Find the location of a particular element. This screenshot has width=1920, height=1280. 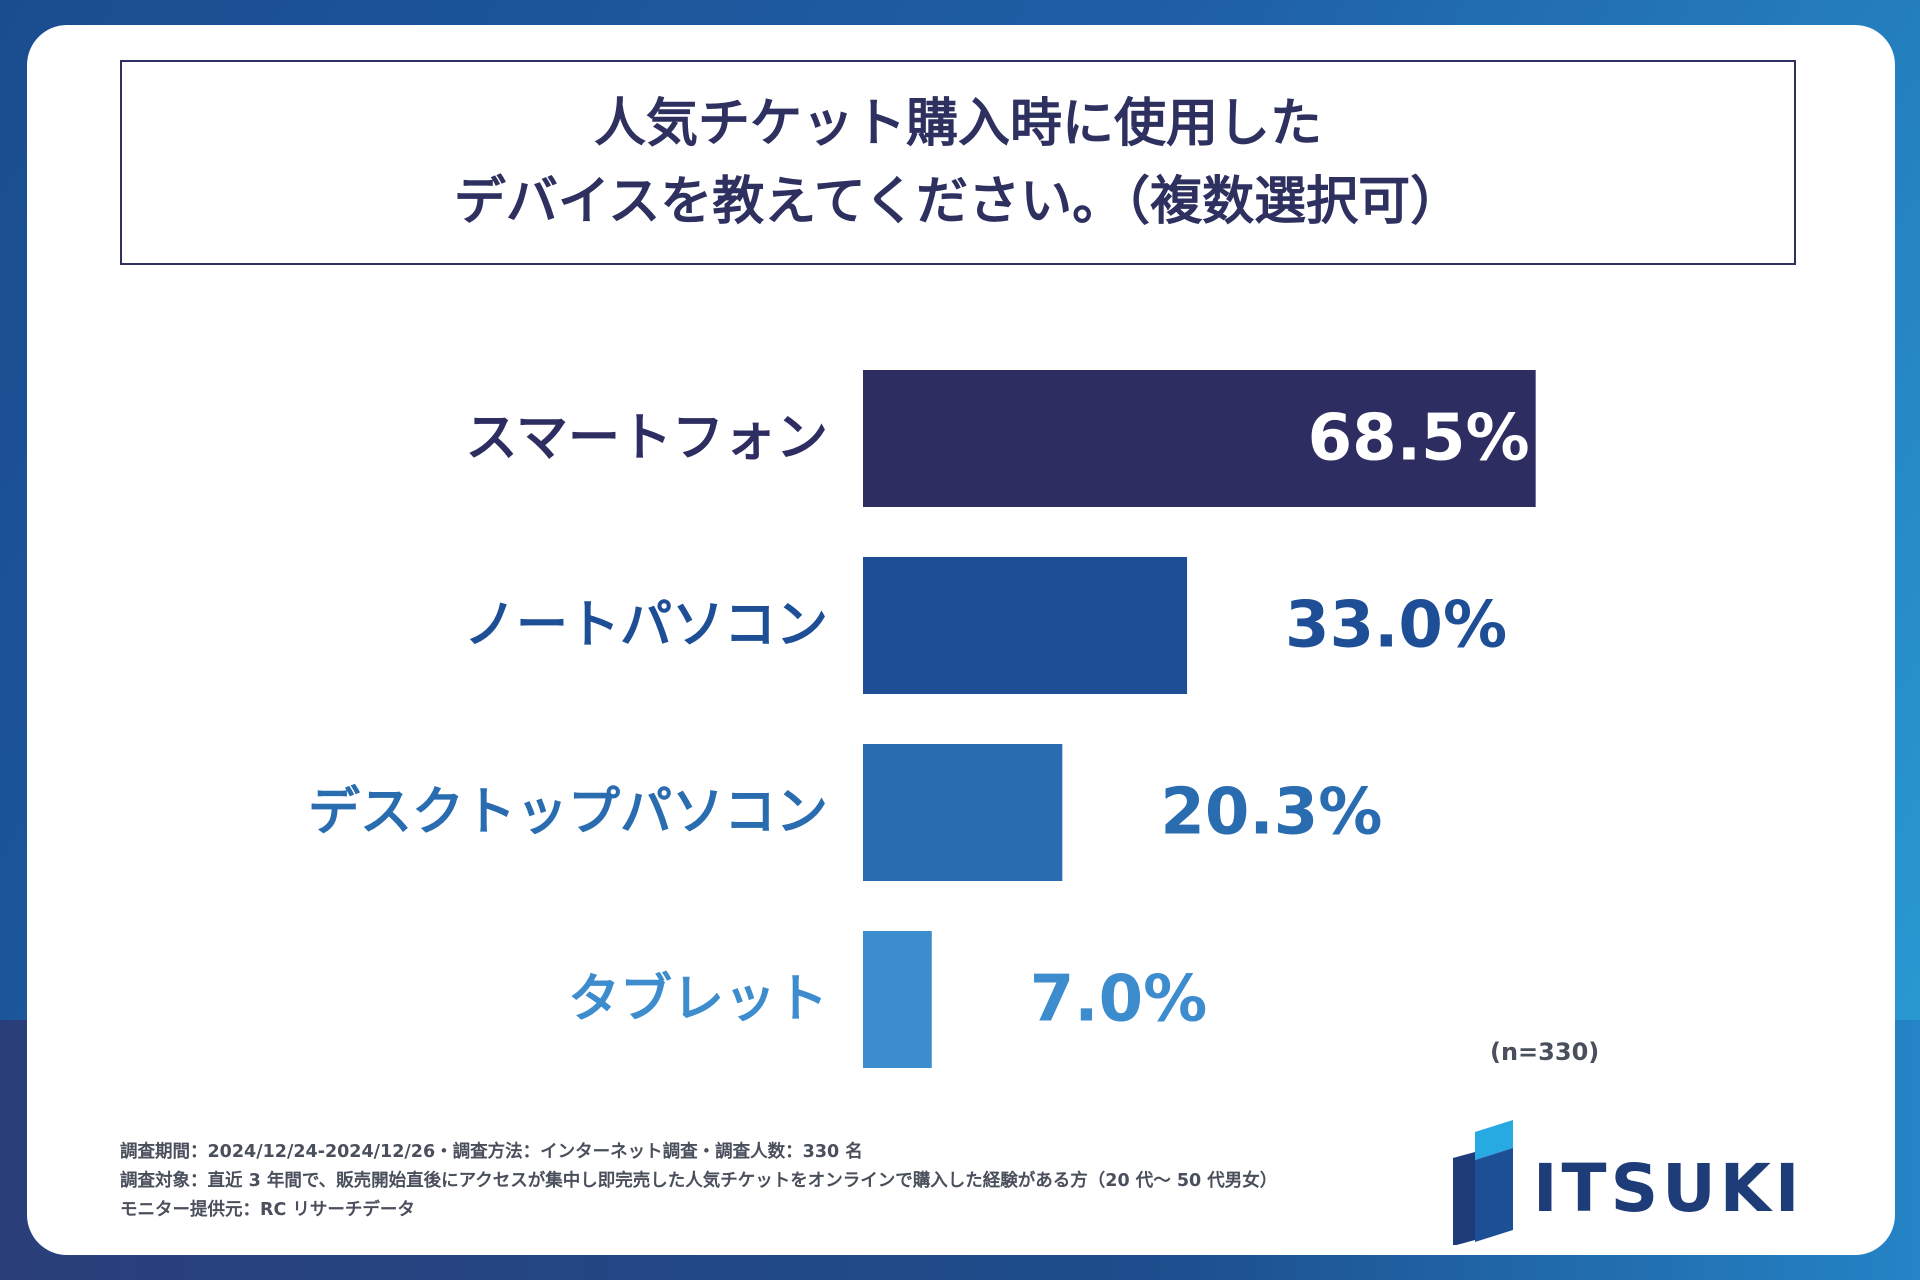

itsuki-logo: ITSUKI is located at coordinates (1625, 1182).